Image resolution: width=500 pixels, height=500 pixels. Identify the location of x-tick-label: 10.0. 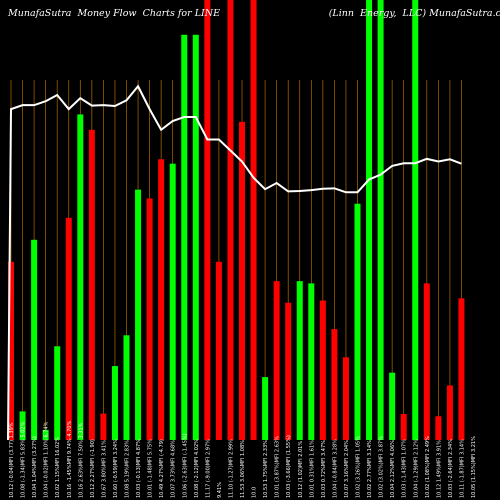
(255, 492).